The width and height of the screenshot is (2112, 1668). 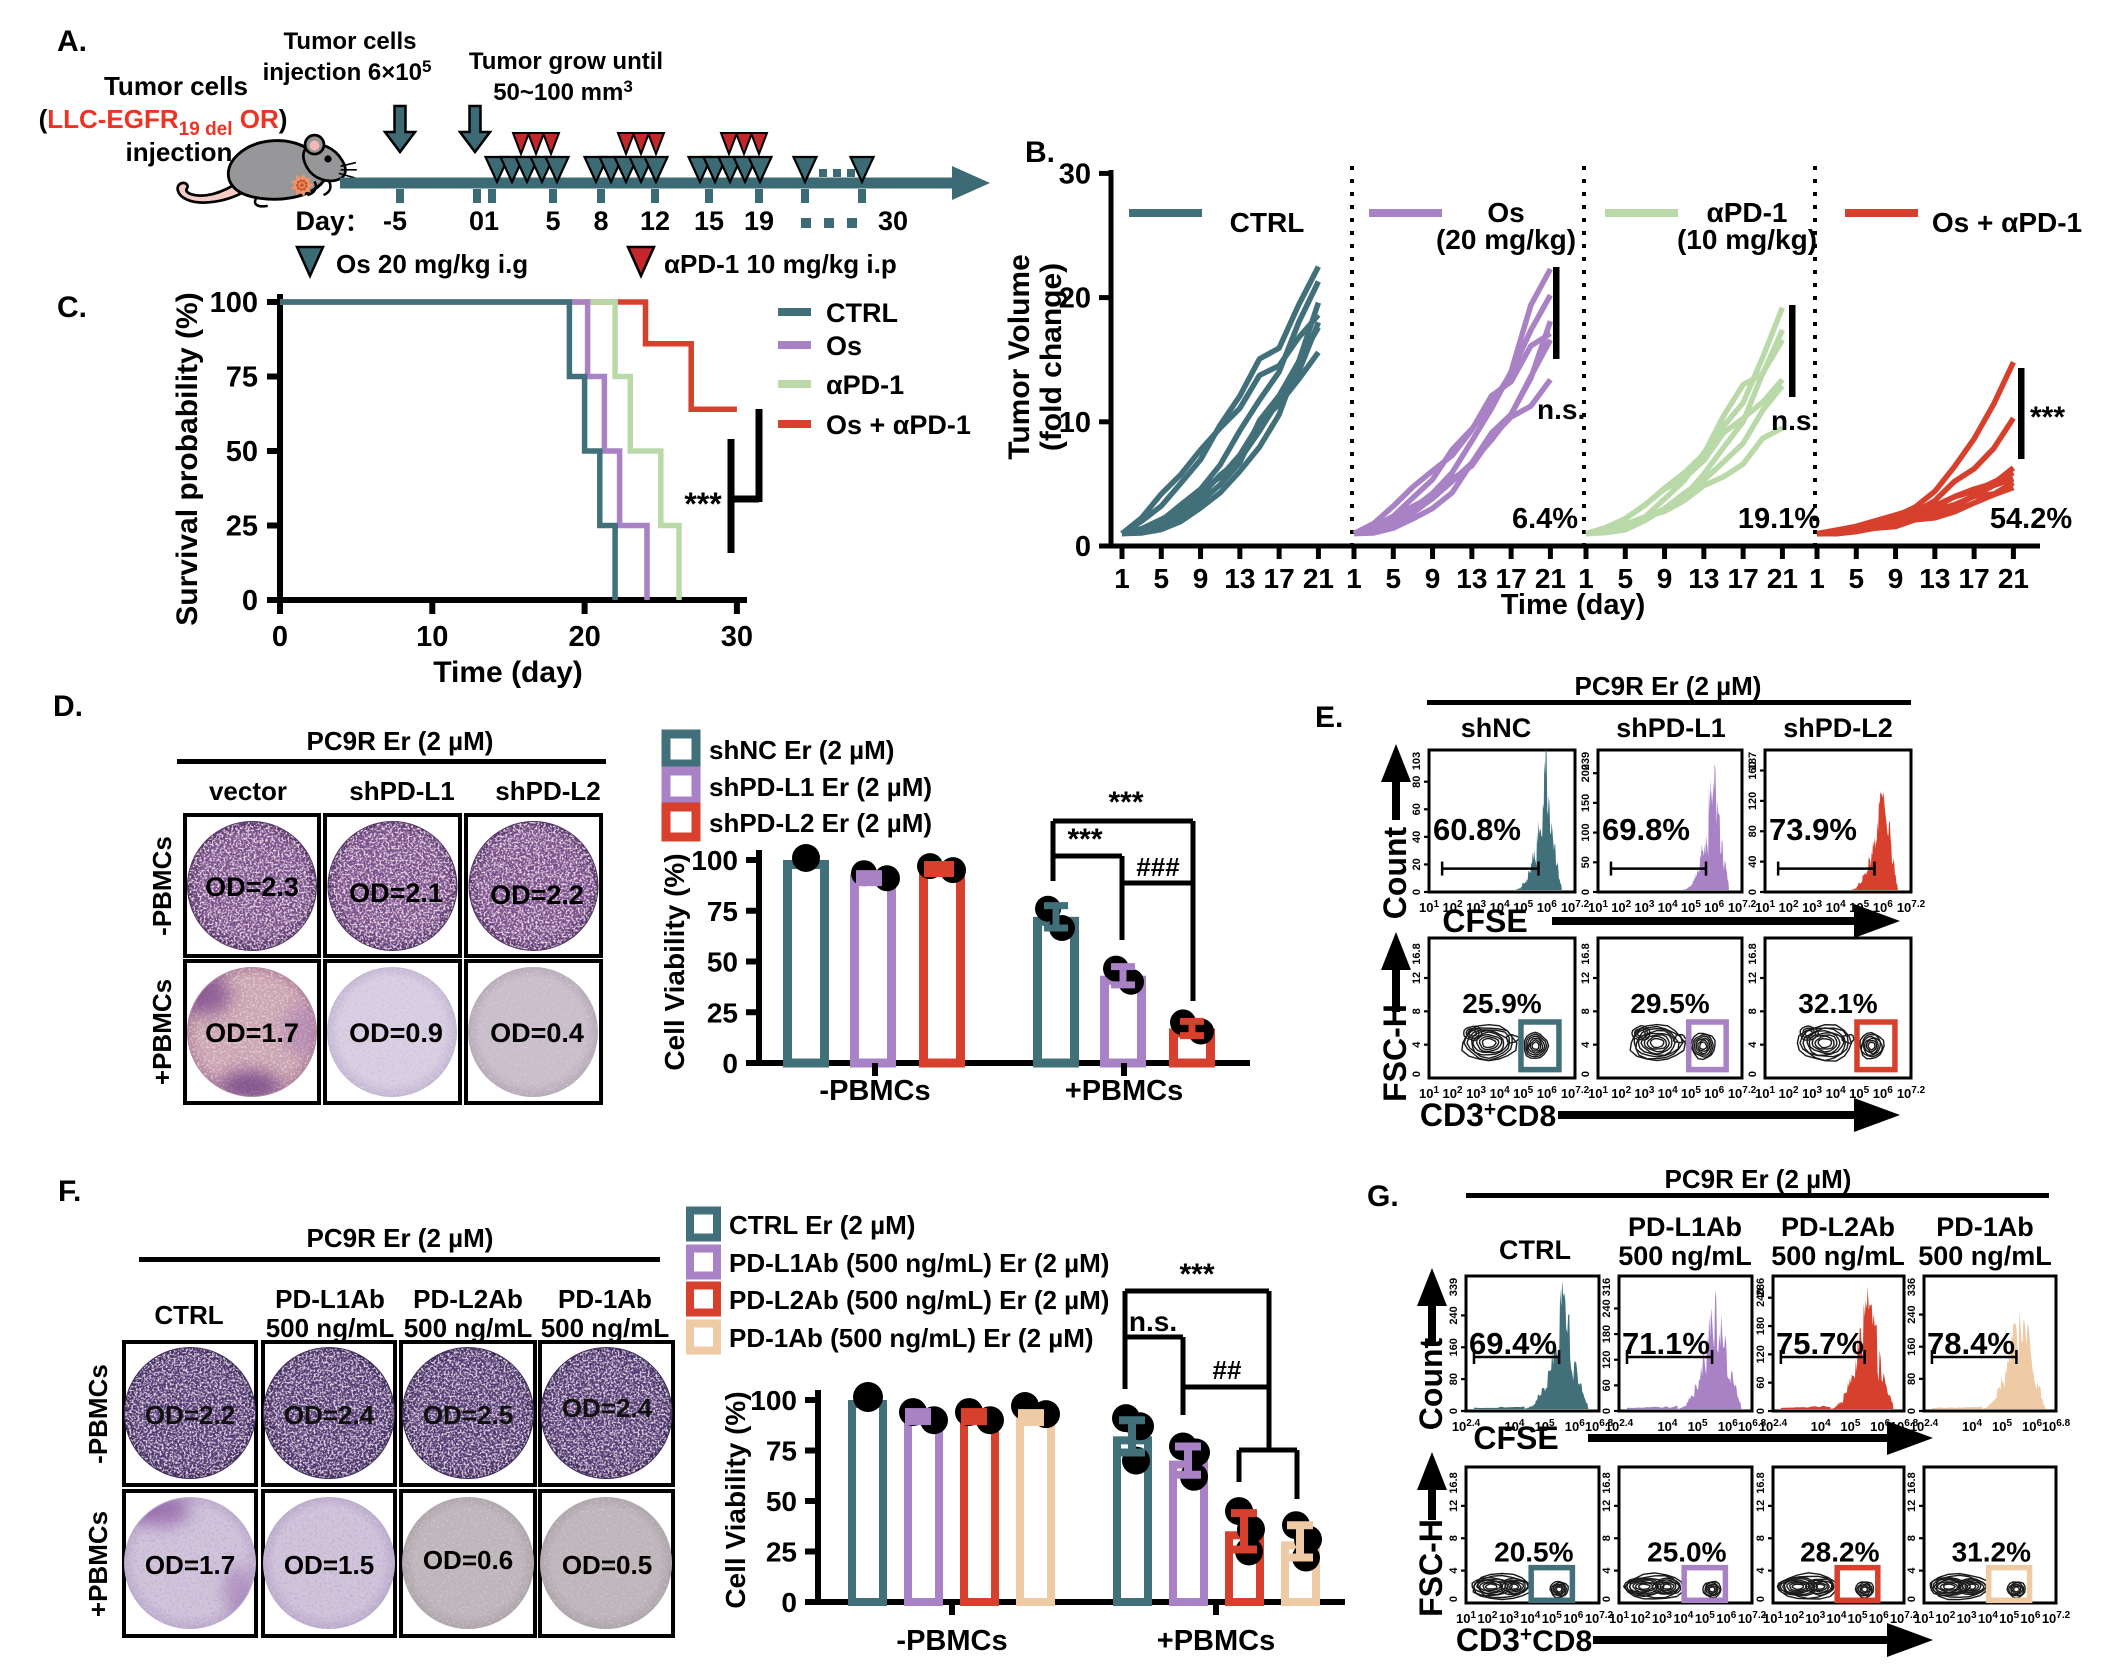 I want to click on svg-text: OD=2.5, so click(x=468, y=1415).